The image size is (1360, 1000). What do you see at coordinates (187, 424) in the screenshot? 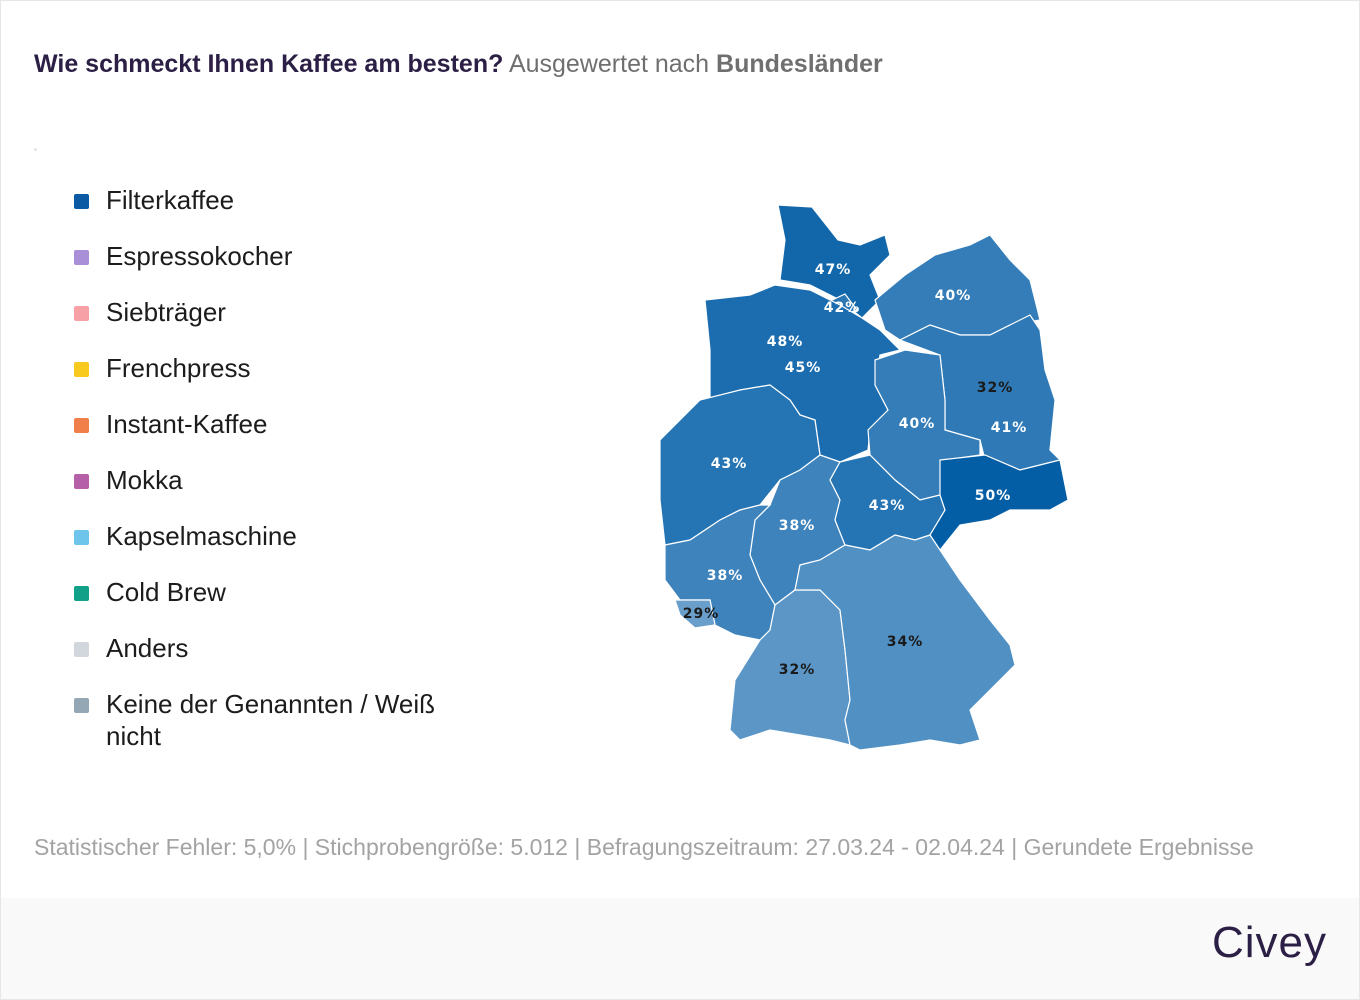
I see `legend-label: Instant-Kaffee` at bounding box center [187, 424].